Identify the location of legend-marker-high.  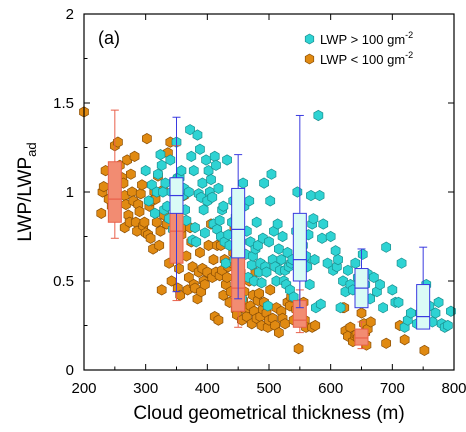
(309, 39).